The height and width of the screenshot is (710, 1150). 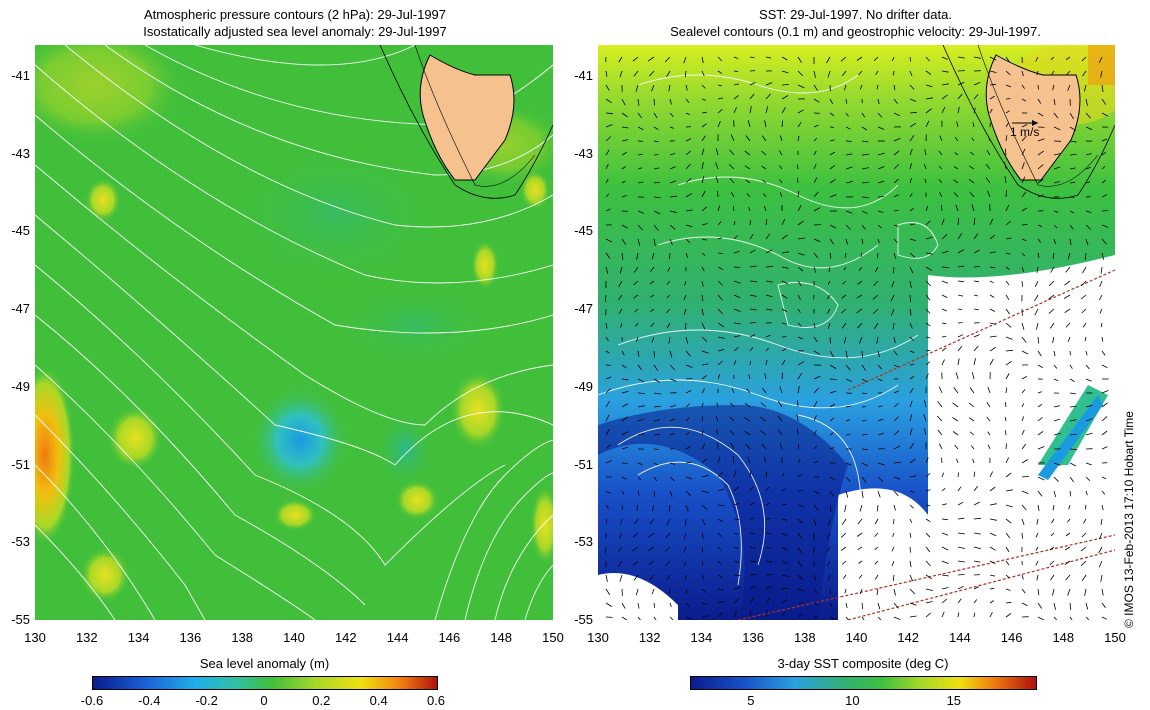 I want to click on velocity-scale-label: 1 m/s, so click(x=1025, y=132).